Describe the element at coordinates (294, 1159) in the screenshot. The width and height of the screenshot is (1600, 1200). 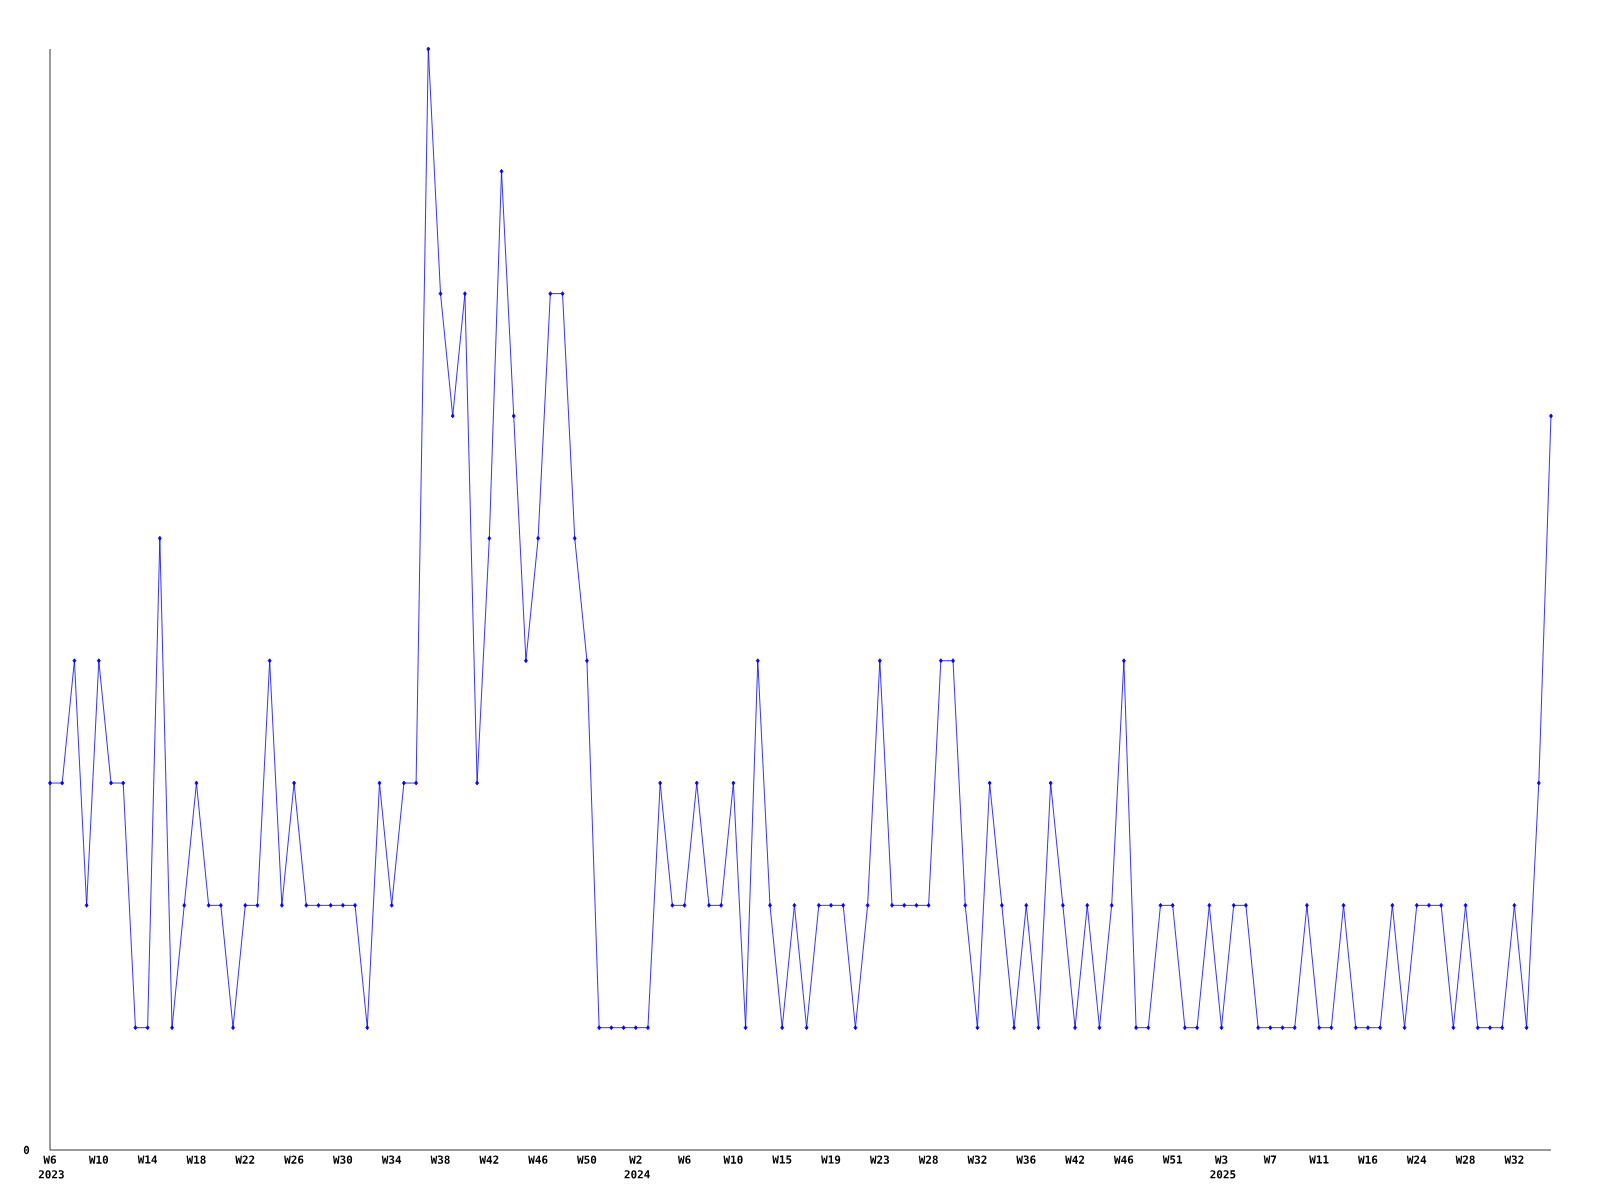
I see `x-tick-label: W26` at that location.